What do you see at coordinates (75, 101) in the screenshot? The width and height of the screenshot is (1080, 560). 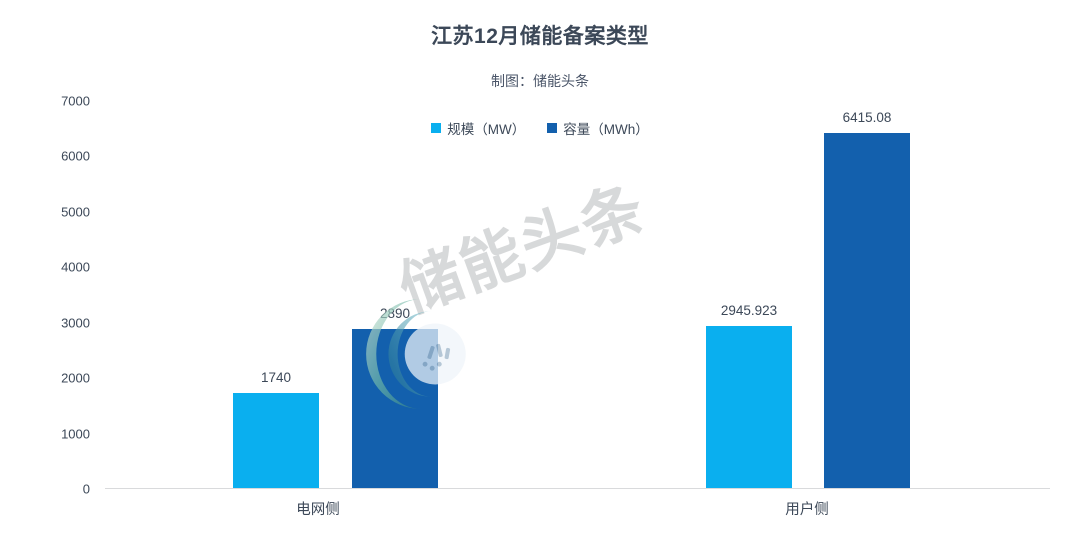 I see `y-tick-7000: 7000` at bounding box center [75, 101].